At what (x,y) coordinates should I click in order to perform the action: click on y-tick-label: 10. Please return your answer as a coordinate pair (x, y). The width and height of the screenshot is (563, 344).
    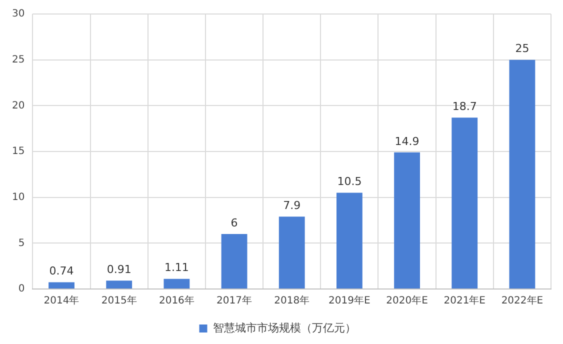
    Looking at the image, I should click on (18, 197).